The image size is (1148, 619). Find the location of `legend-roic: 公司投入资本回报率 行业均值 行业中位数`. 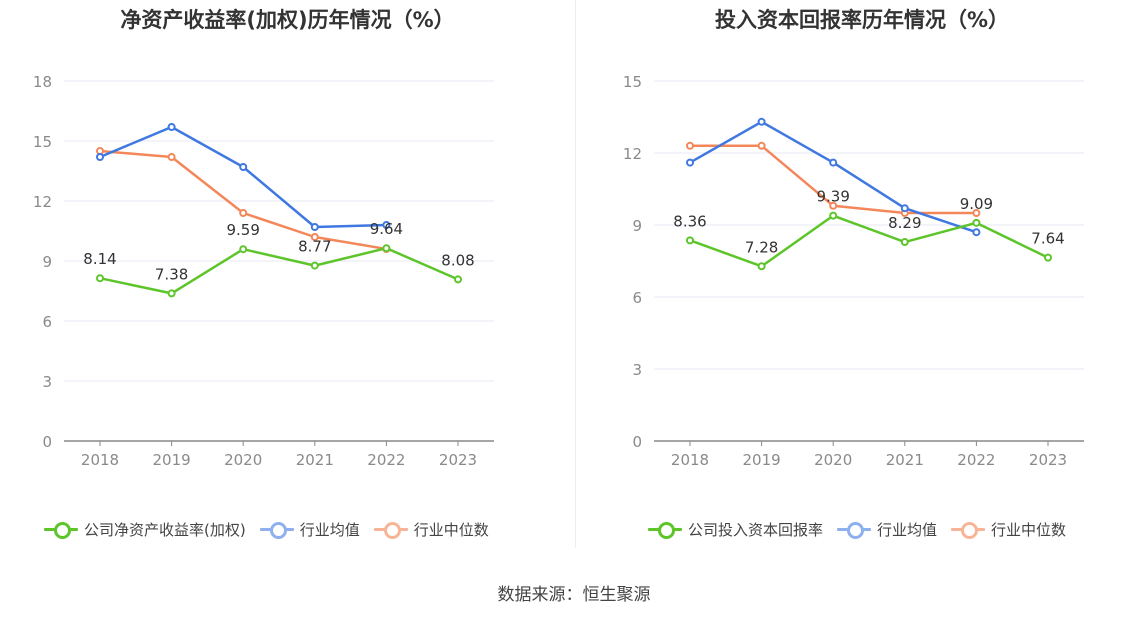

legend-roic: 公司投入资本回报率 行业均值 行业中位数 is located at coordinates (864, 529).